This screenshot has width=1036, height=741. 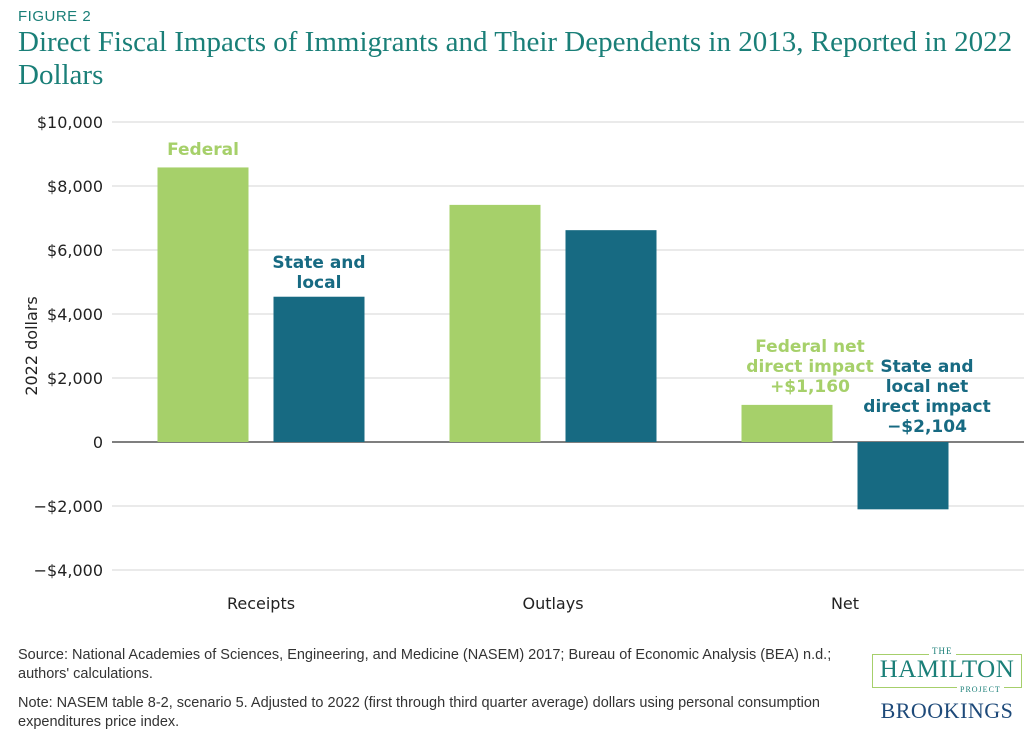 What do you see at coordinates (810, 387) in the screenshot?
I see `annotation-federal-net: +$1,160` at bounding box center [810, 387].